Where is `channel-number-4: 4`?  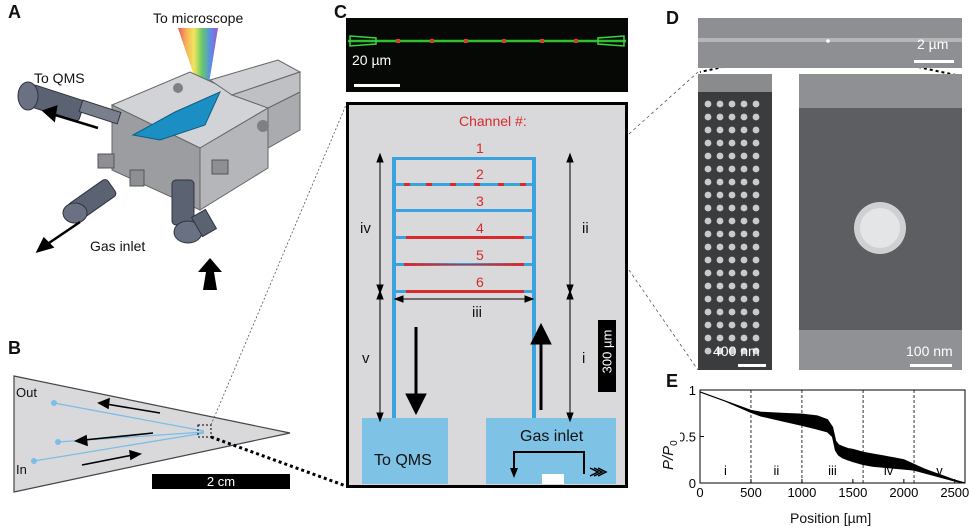 channel-number-4: 4 is located at coordinates (480, 228).